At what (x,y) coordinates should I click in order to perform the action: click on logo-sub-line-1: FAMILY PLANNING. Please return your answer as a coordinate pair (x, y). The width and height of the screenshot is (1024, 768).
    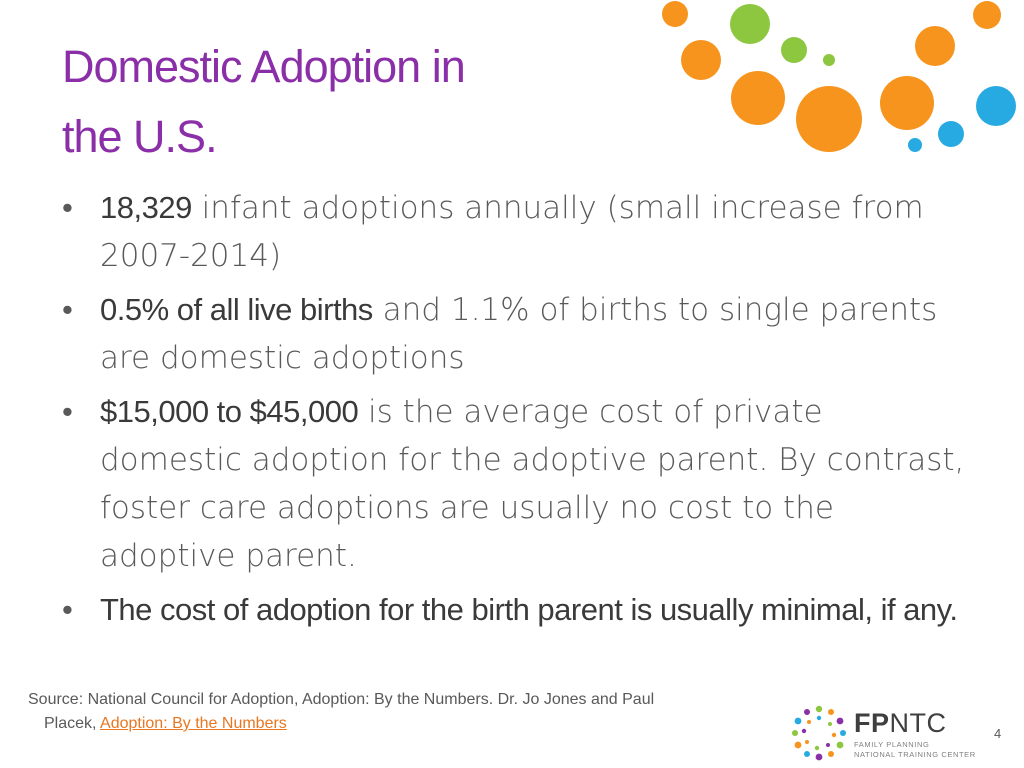
    Looking at the image, I should click on (892, 744).